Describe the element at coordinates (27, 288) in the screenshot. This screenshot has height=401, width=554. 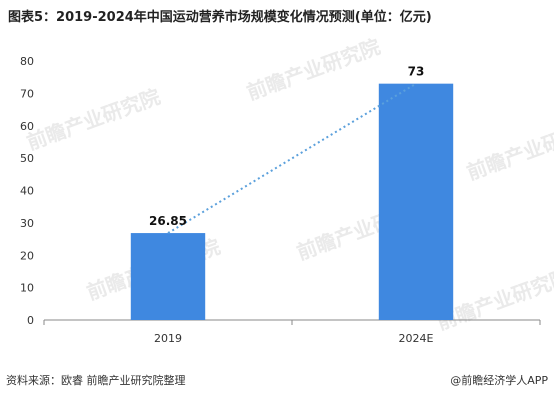
I see `y-tick-label: 10` at that location.